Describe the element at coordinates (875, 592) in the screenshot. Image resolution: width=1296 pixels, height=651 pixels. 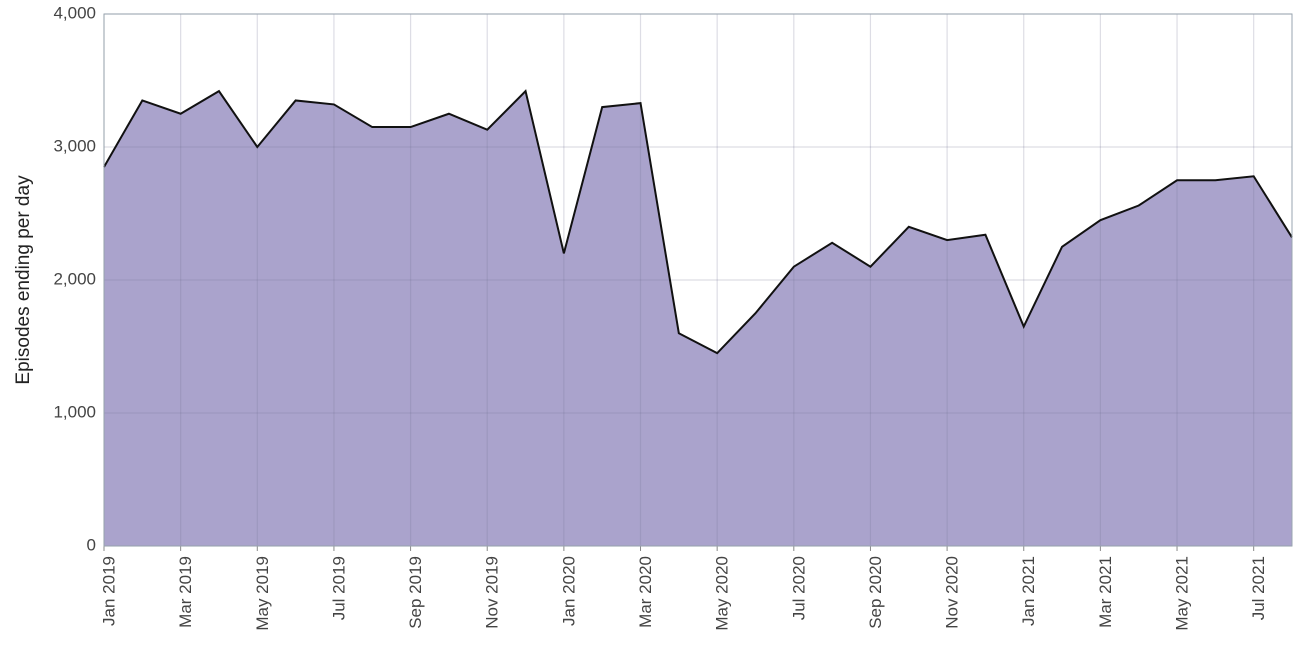
I see `x-tick-label: Sep 2020` at that location.